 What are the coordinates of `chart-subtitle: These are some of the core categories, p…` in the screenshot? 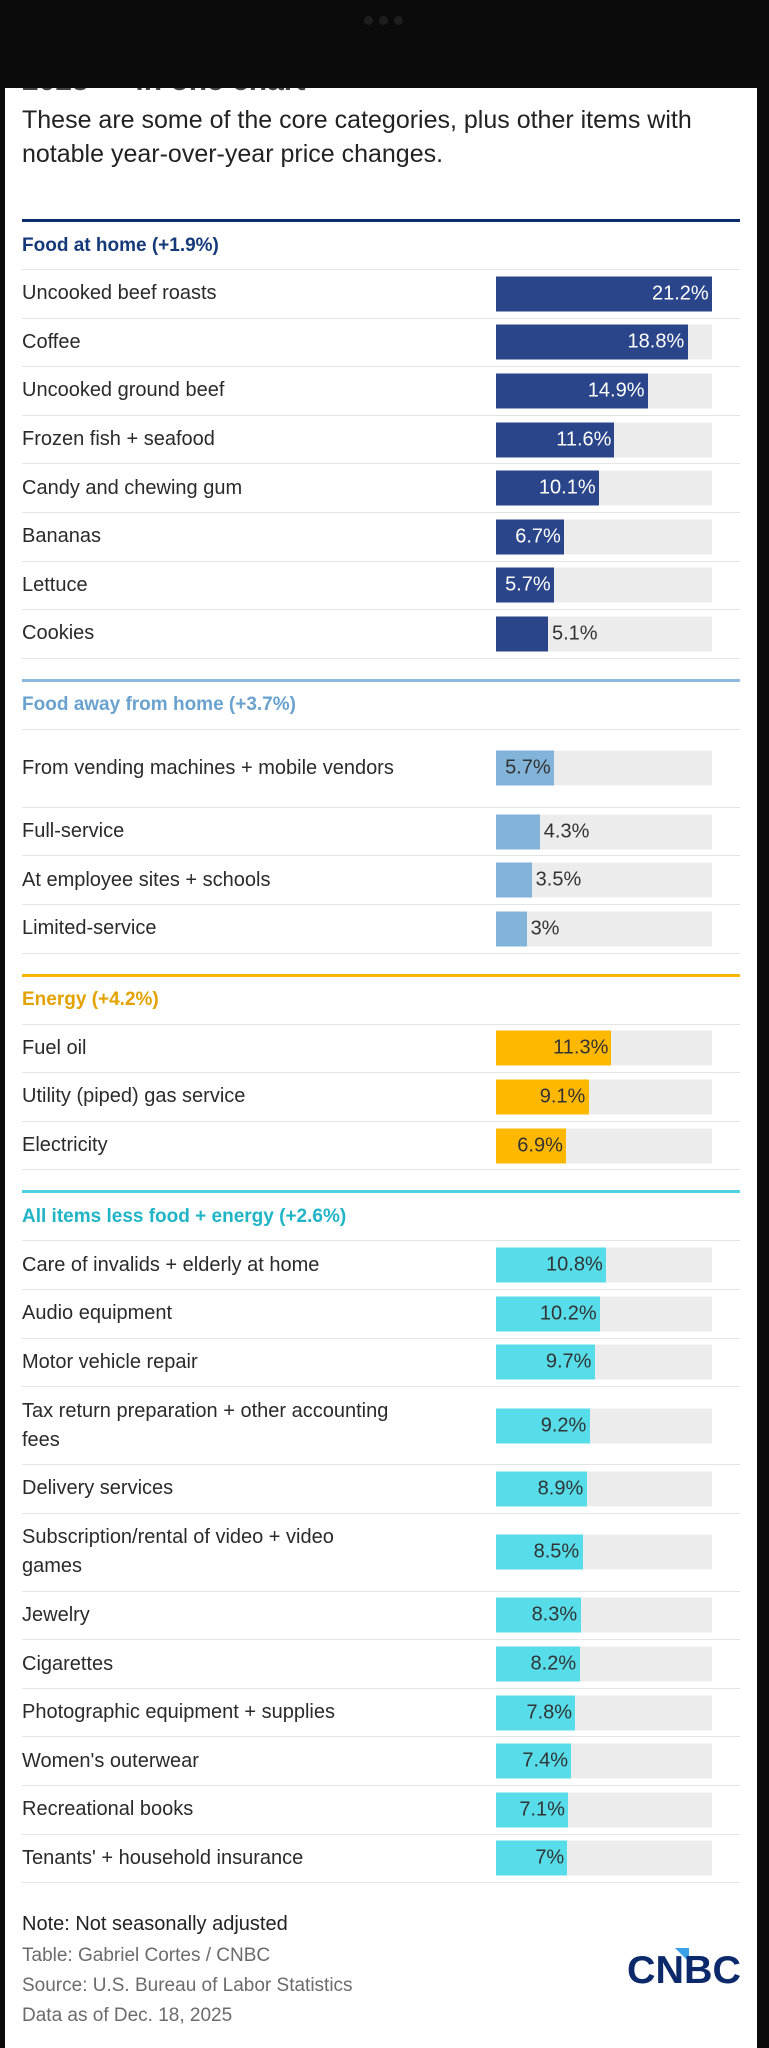 It's located at (357, 137).